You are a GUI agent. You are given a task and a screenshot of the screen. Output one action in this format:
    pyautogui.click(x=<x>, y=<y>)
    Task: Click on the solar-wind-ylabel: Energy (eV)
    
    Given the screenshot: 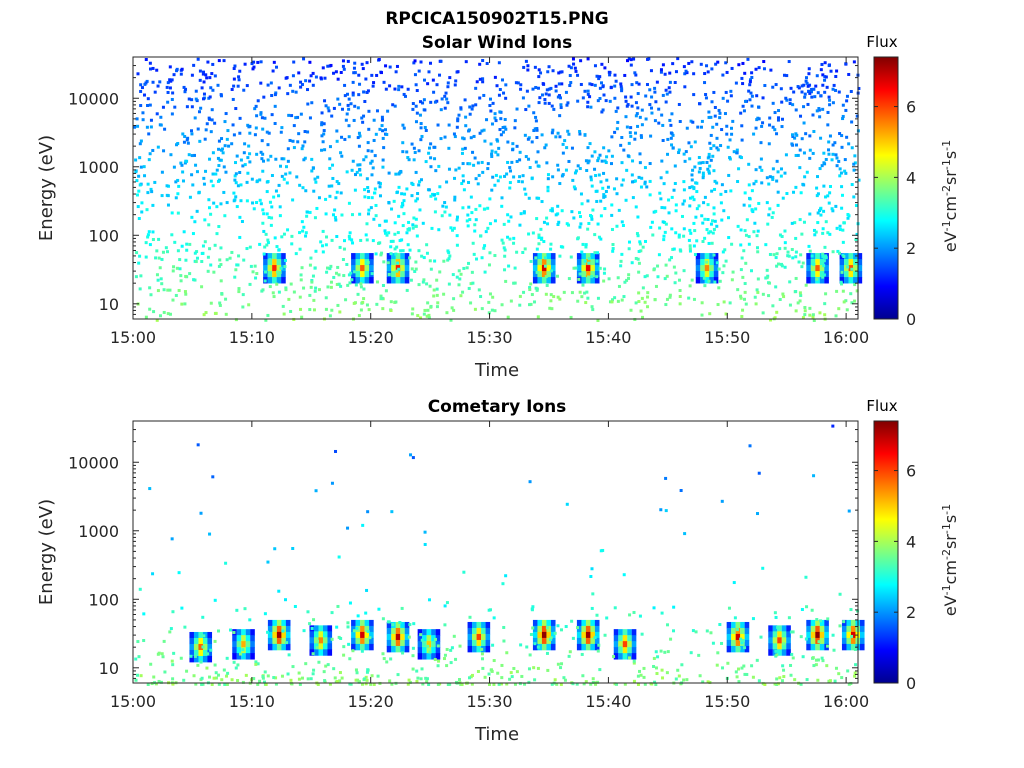 What is the action you would take?
    pyautogui.click(x=46, y=188)
    